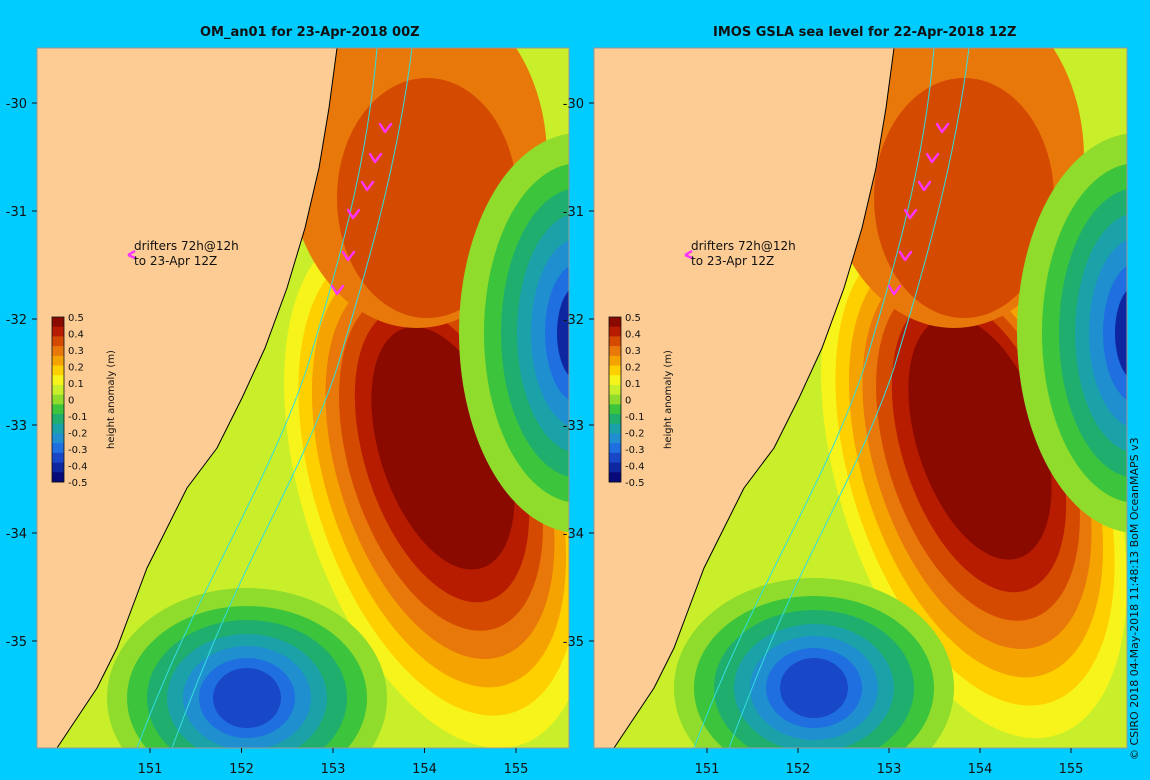 The image size is (1150, 780). Describe the element at coordinates (76, 368) in the screenshot. I see `colorbar-tick-label: 0.2` at that location.